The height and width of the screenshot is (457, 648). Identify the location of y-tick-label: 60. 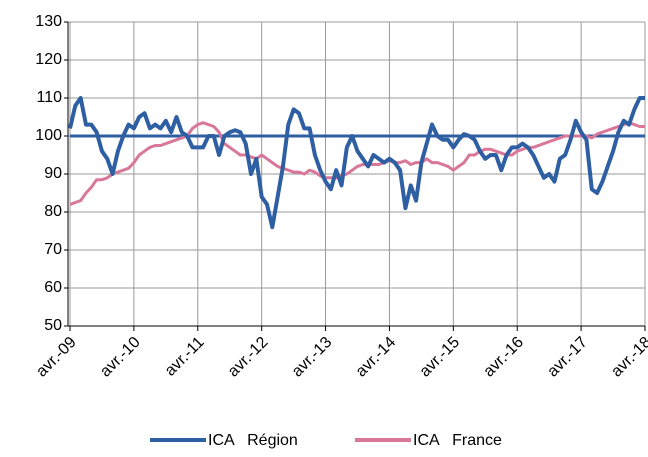
(53, 287).